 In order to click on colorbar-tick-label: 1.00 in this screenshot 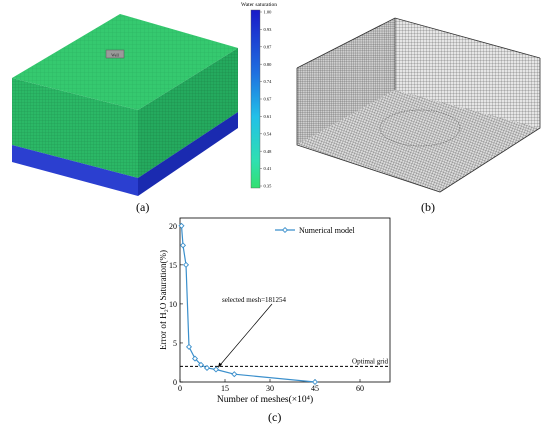, I will do `click(268, 12)`.